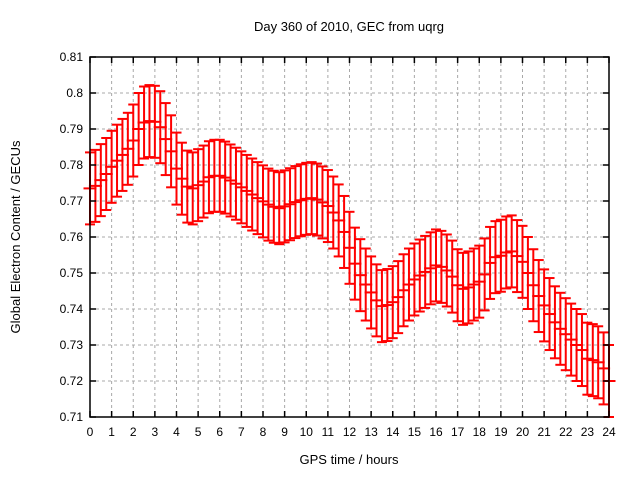 This screenshot has width=640, height=480. I want to click on x-axis-label: GPS time / hours, so click(349, 459).